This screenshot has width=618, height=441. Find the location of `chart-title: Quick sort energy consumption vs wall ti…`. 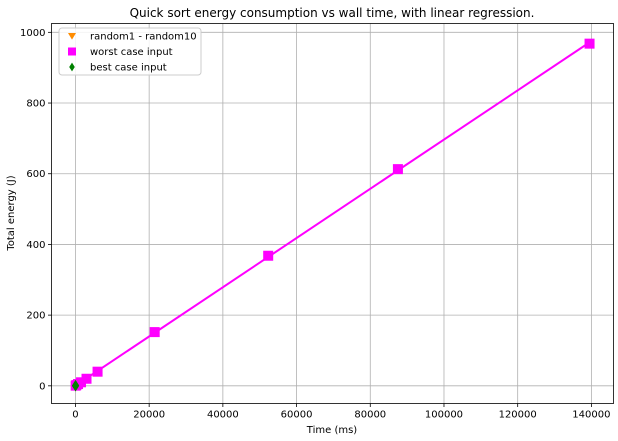

chart-title: Quick sort energy consumption vs wall ti… is located at coordinates (332, 13).